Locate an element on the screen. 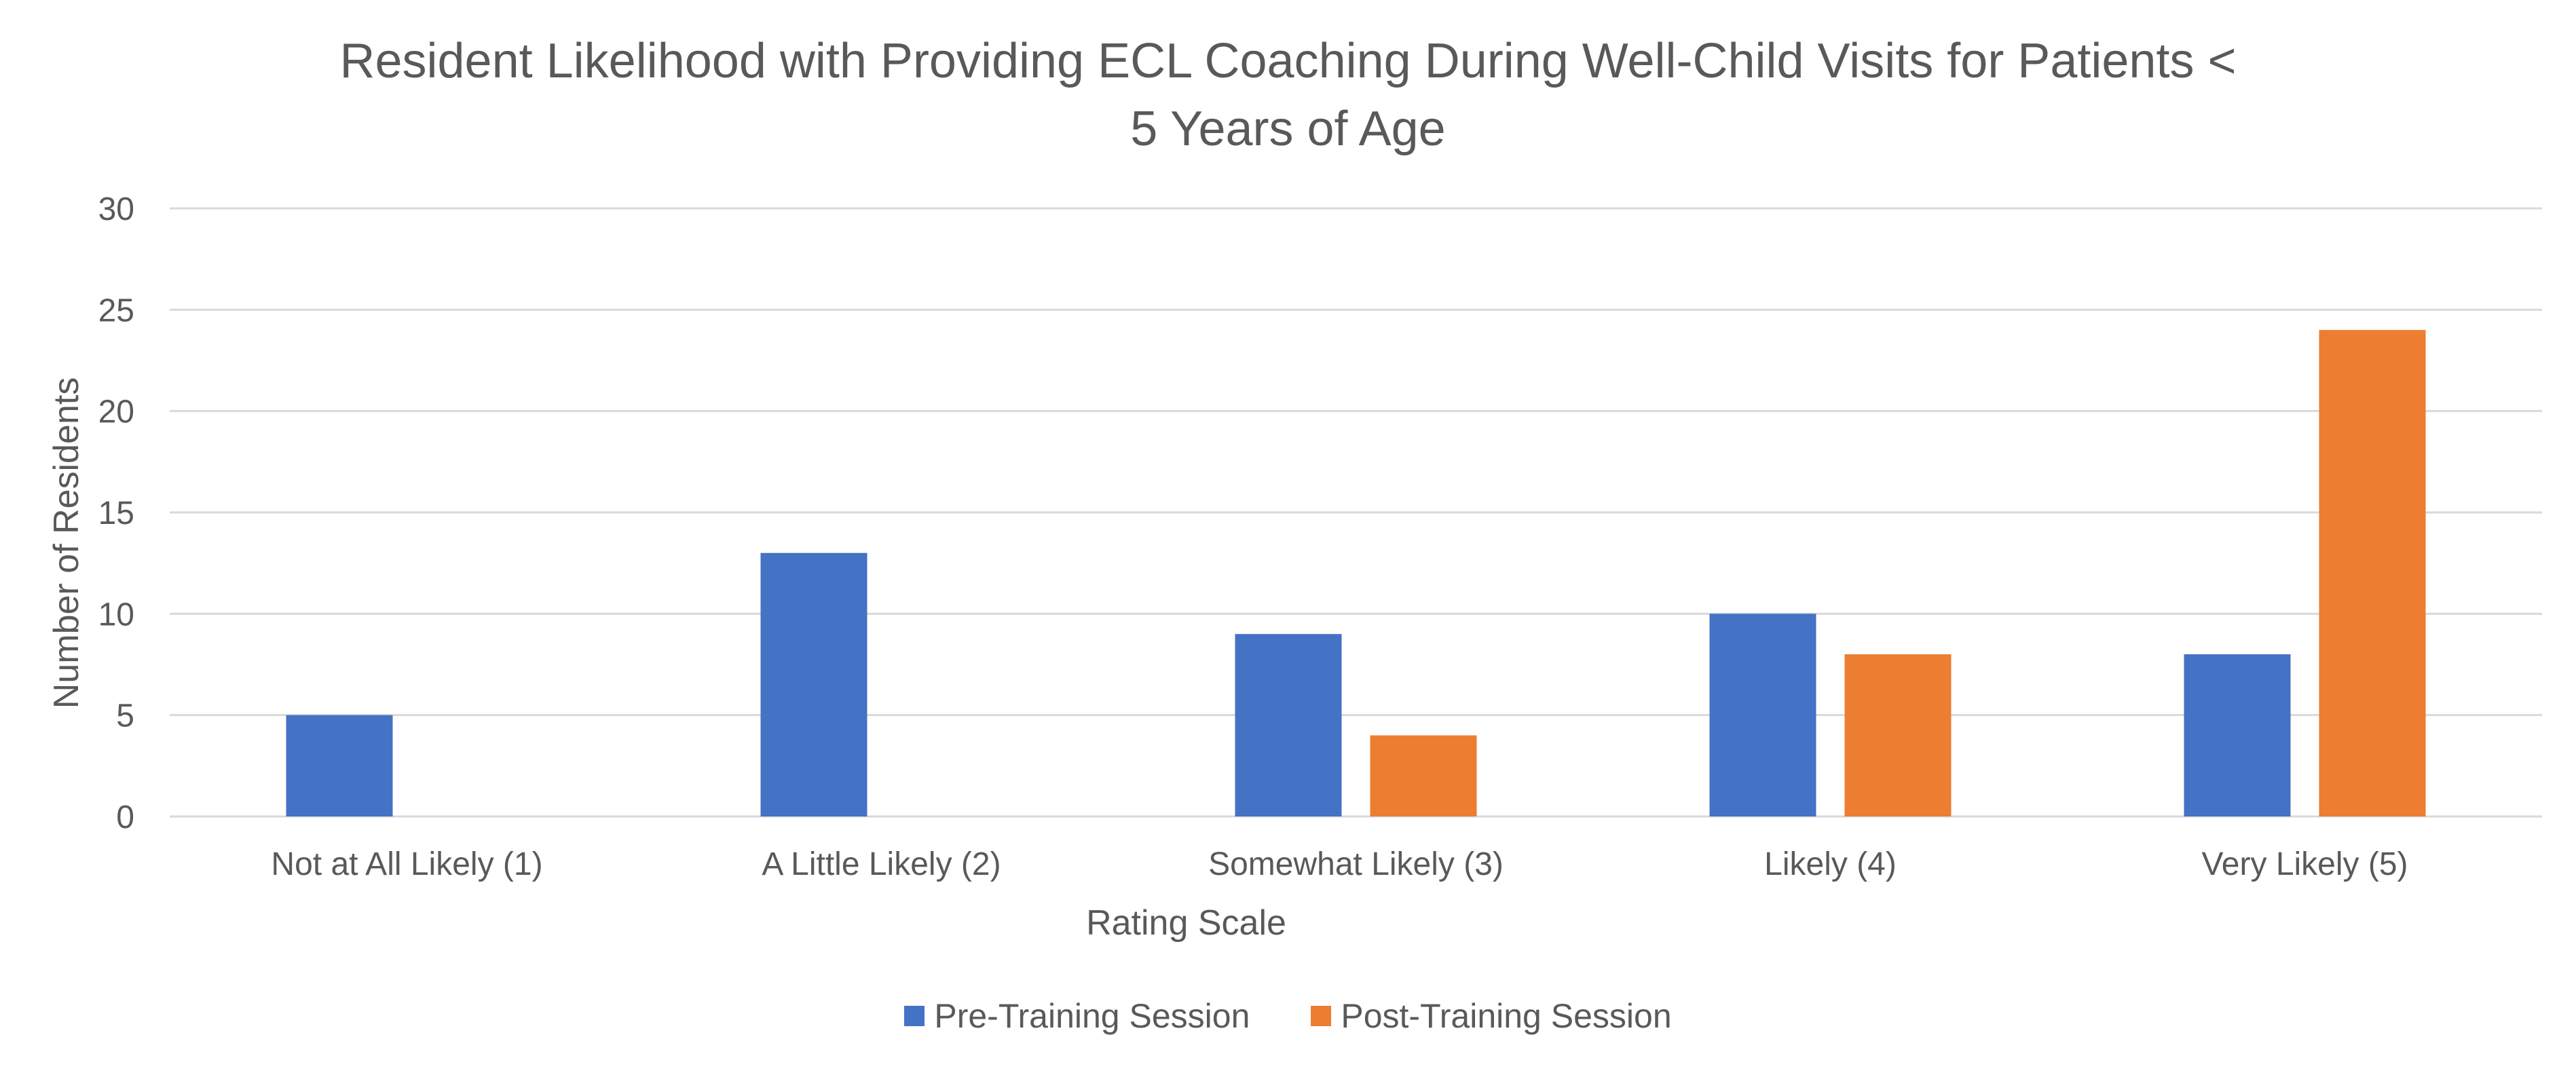 This screenshot has height=1073, width=2576. legend-item-post-training: Post-Training Session is located at coordinates (1492, 1016).